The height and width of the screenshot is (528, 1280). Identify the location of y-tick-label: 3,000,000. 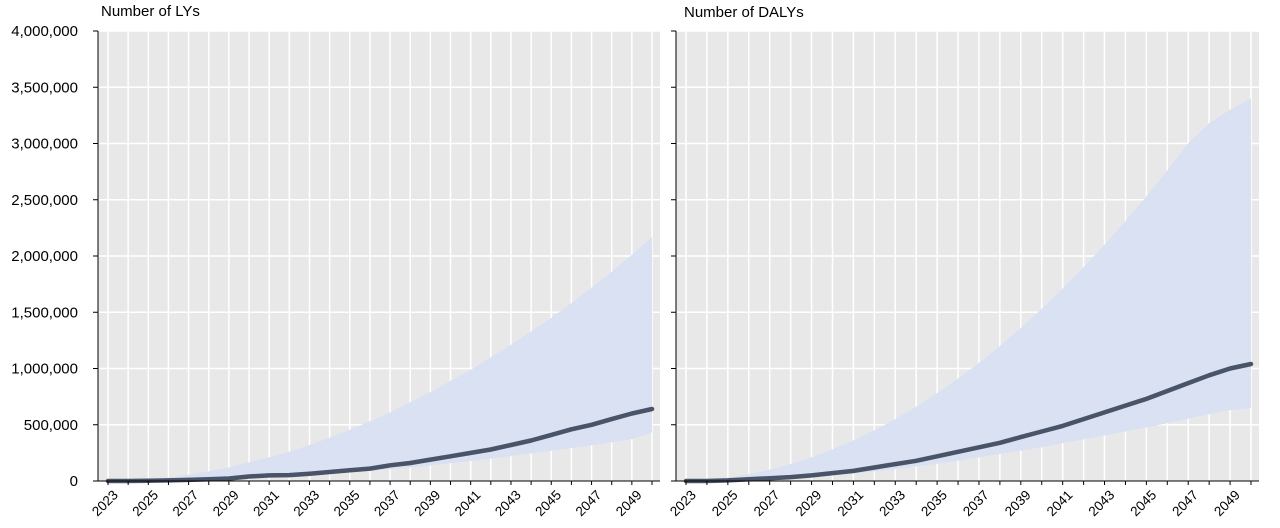
(44, 144).